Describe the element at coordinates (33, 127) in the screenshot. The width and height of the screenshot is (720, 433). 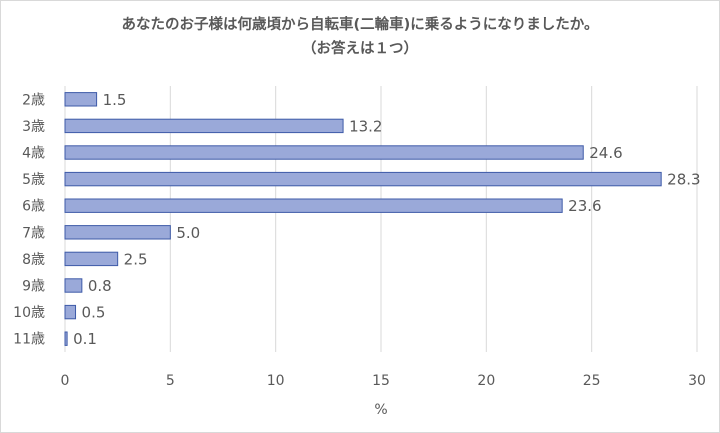
I see `category-label-2: 3歳` at that location.